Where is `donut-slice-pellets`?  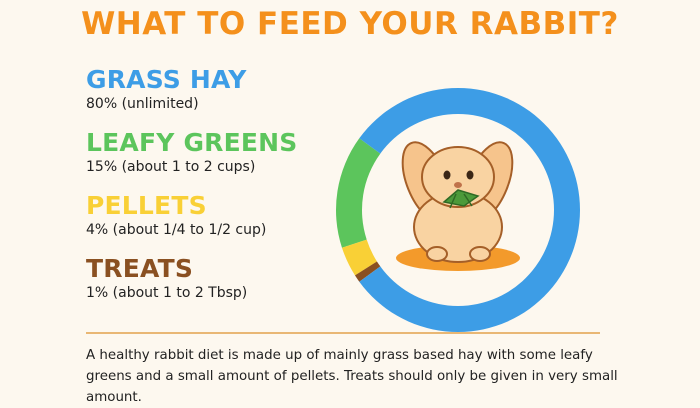 donut-slice-pellets is located at coordinates (359, 257).